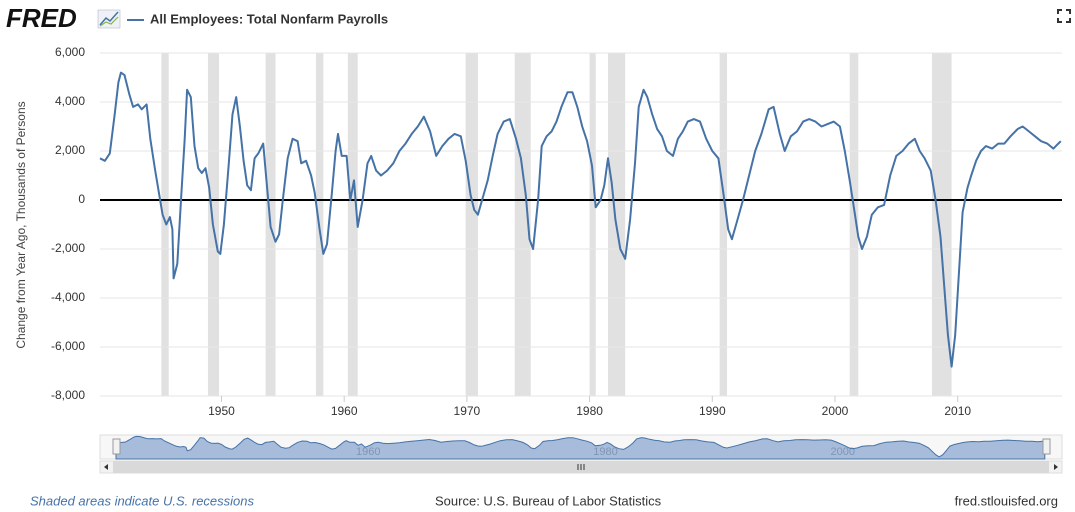 This screenshot has height=512, width=1075. What do you see at coordinates (81, 199) in the screenshot?
I see `y-tick-label: 0` at bounding box center [81, 199].